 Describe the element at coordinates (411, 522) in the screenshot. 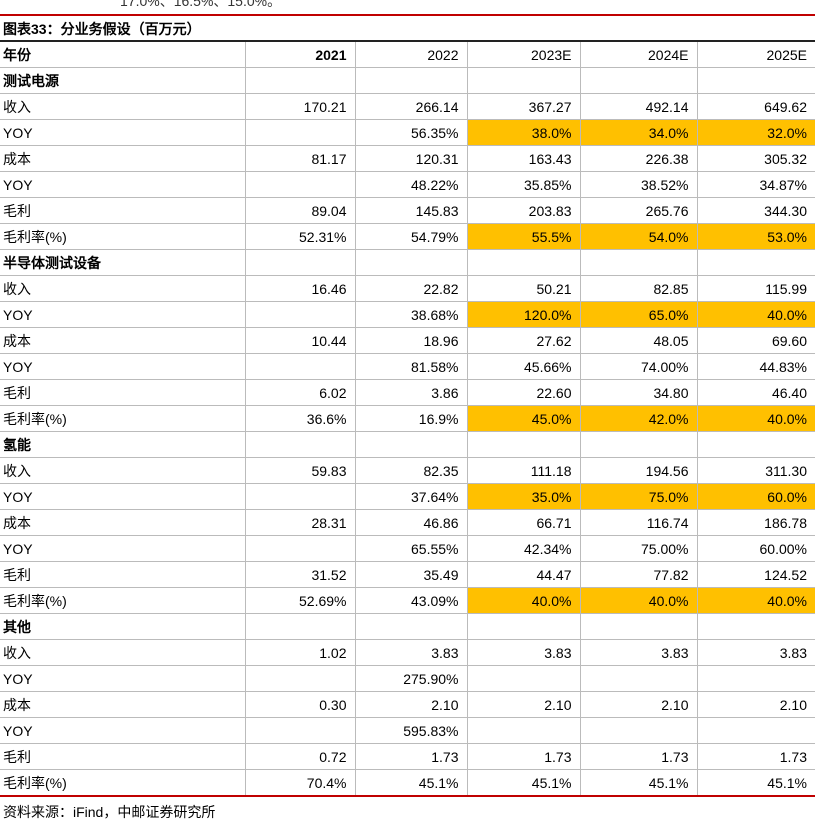

I see `cell: 46.86` at that location.